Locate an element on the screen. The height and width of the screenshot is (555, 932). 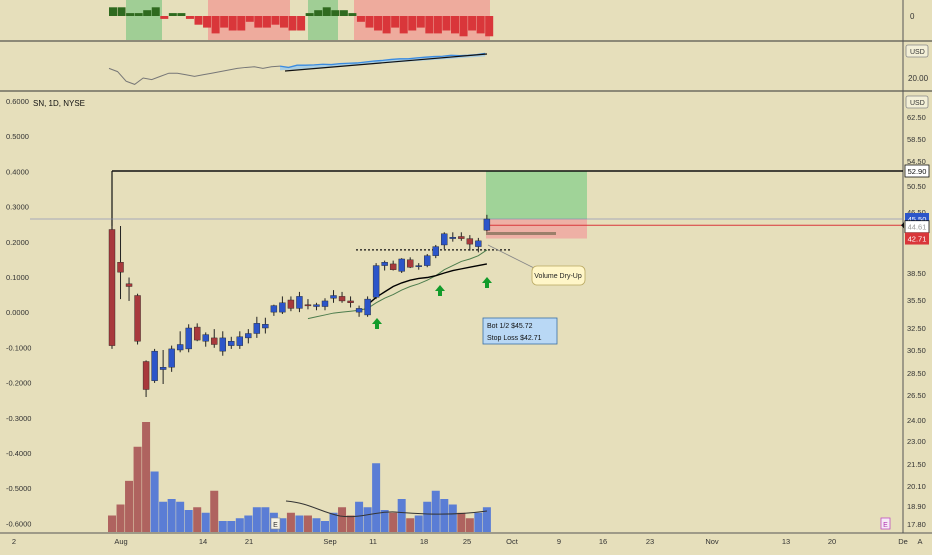
annotation-volume-dry-up: Volume Dry-Up is located at coordinates (558, 276).